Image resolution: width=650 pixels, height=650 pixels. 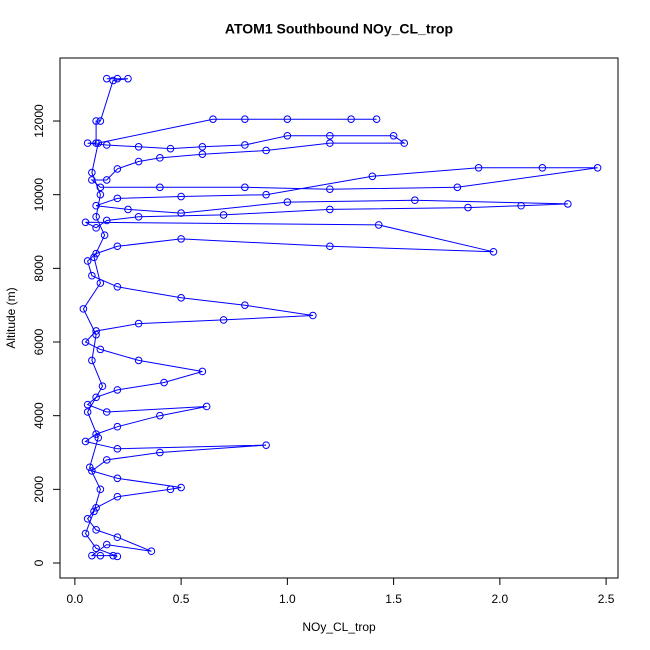 I want to click on x-tick-label: 2.5, so click(x=606, y=599).